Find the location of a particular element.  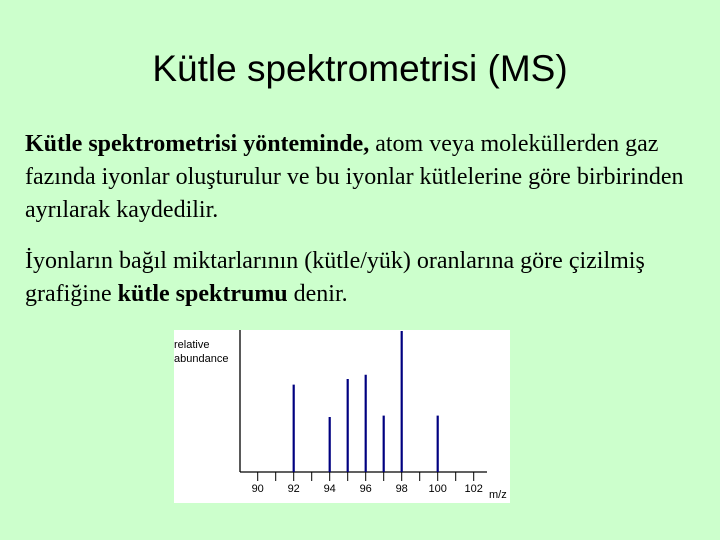

bold-term-spectrum: kütle spektrumu is located at coordinates (202, 294).